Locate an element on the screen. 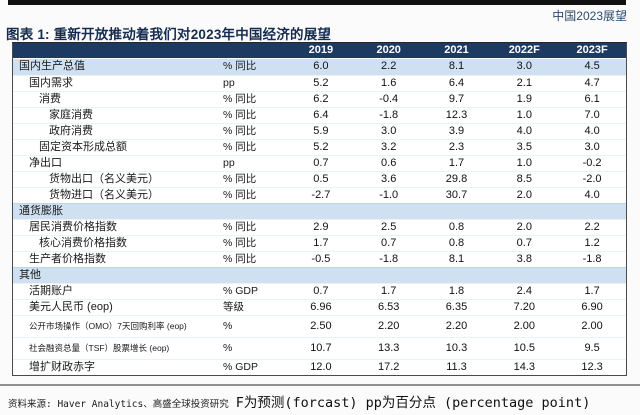  value-cell: -2.7 is located at coordinates (321, 195).